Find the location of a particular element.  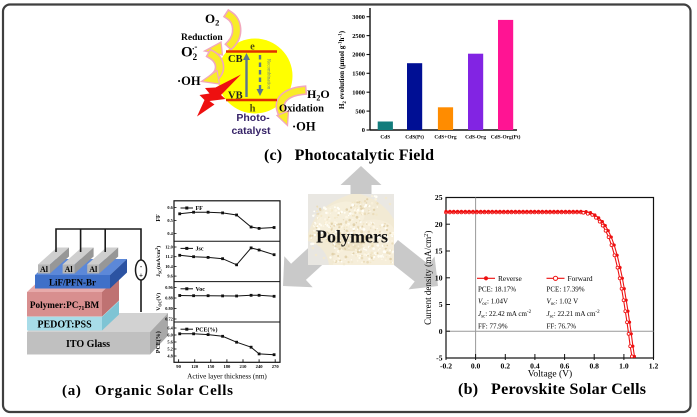

svg-text: 0.96 is located at coordinates (169, 287).